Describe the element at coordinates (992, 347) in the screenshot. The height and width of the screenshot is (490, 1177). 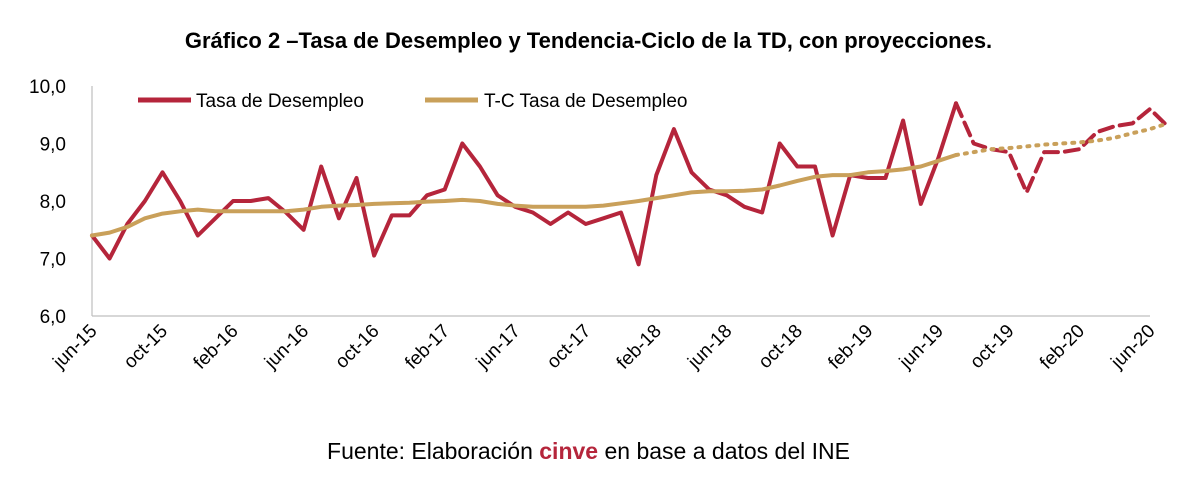
I see `x-tick-label: oct-19` at that location.